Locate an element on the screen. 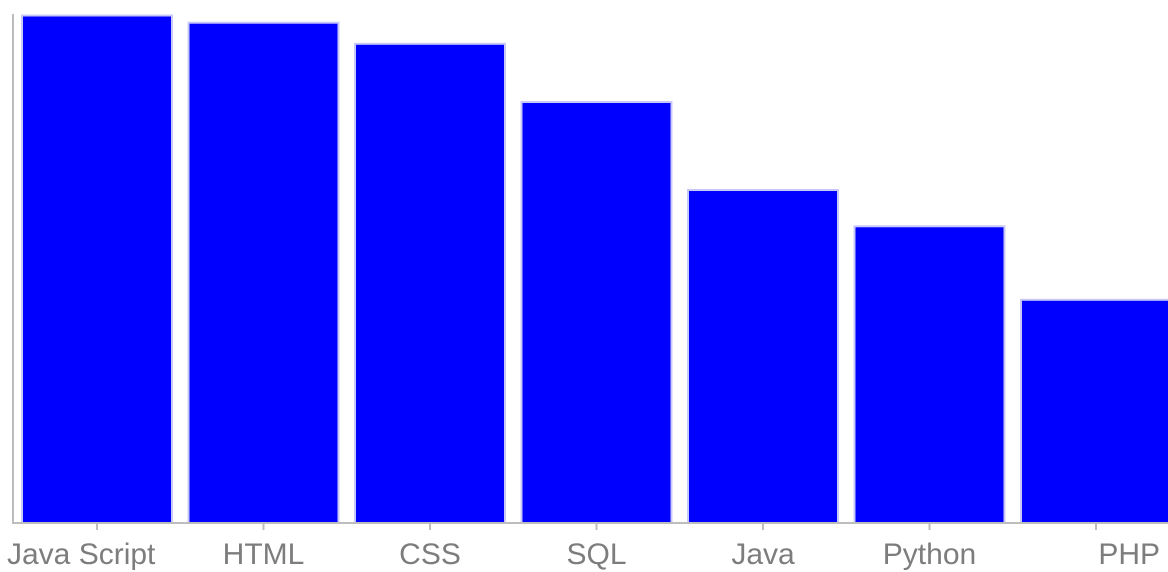  bar-java-script is located at coordinates (97, 269).